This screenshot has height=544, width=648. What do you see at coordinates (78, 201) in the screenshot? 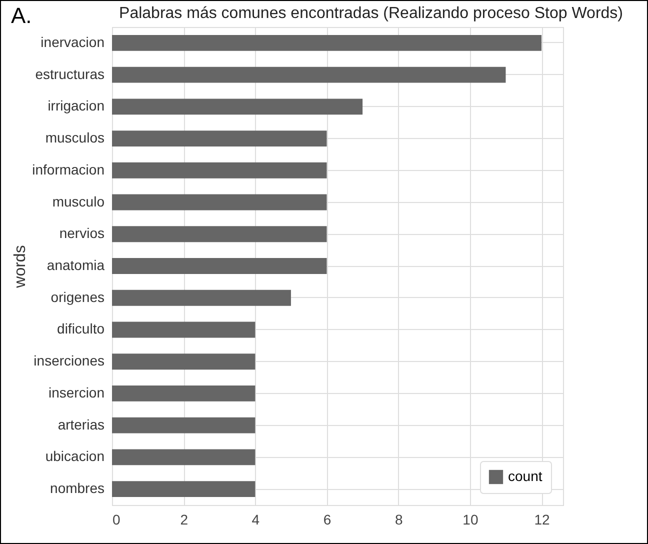
I see `y-tick-label: musculo` at bounding box center [78, 201].